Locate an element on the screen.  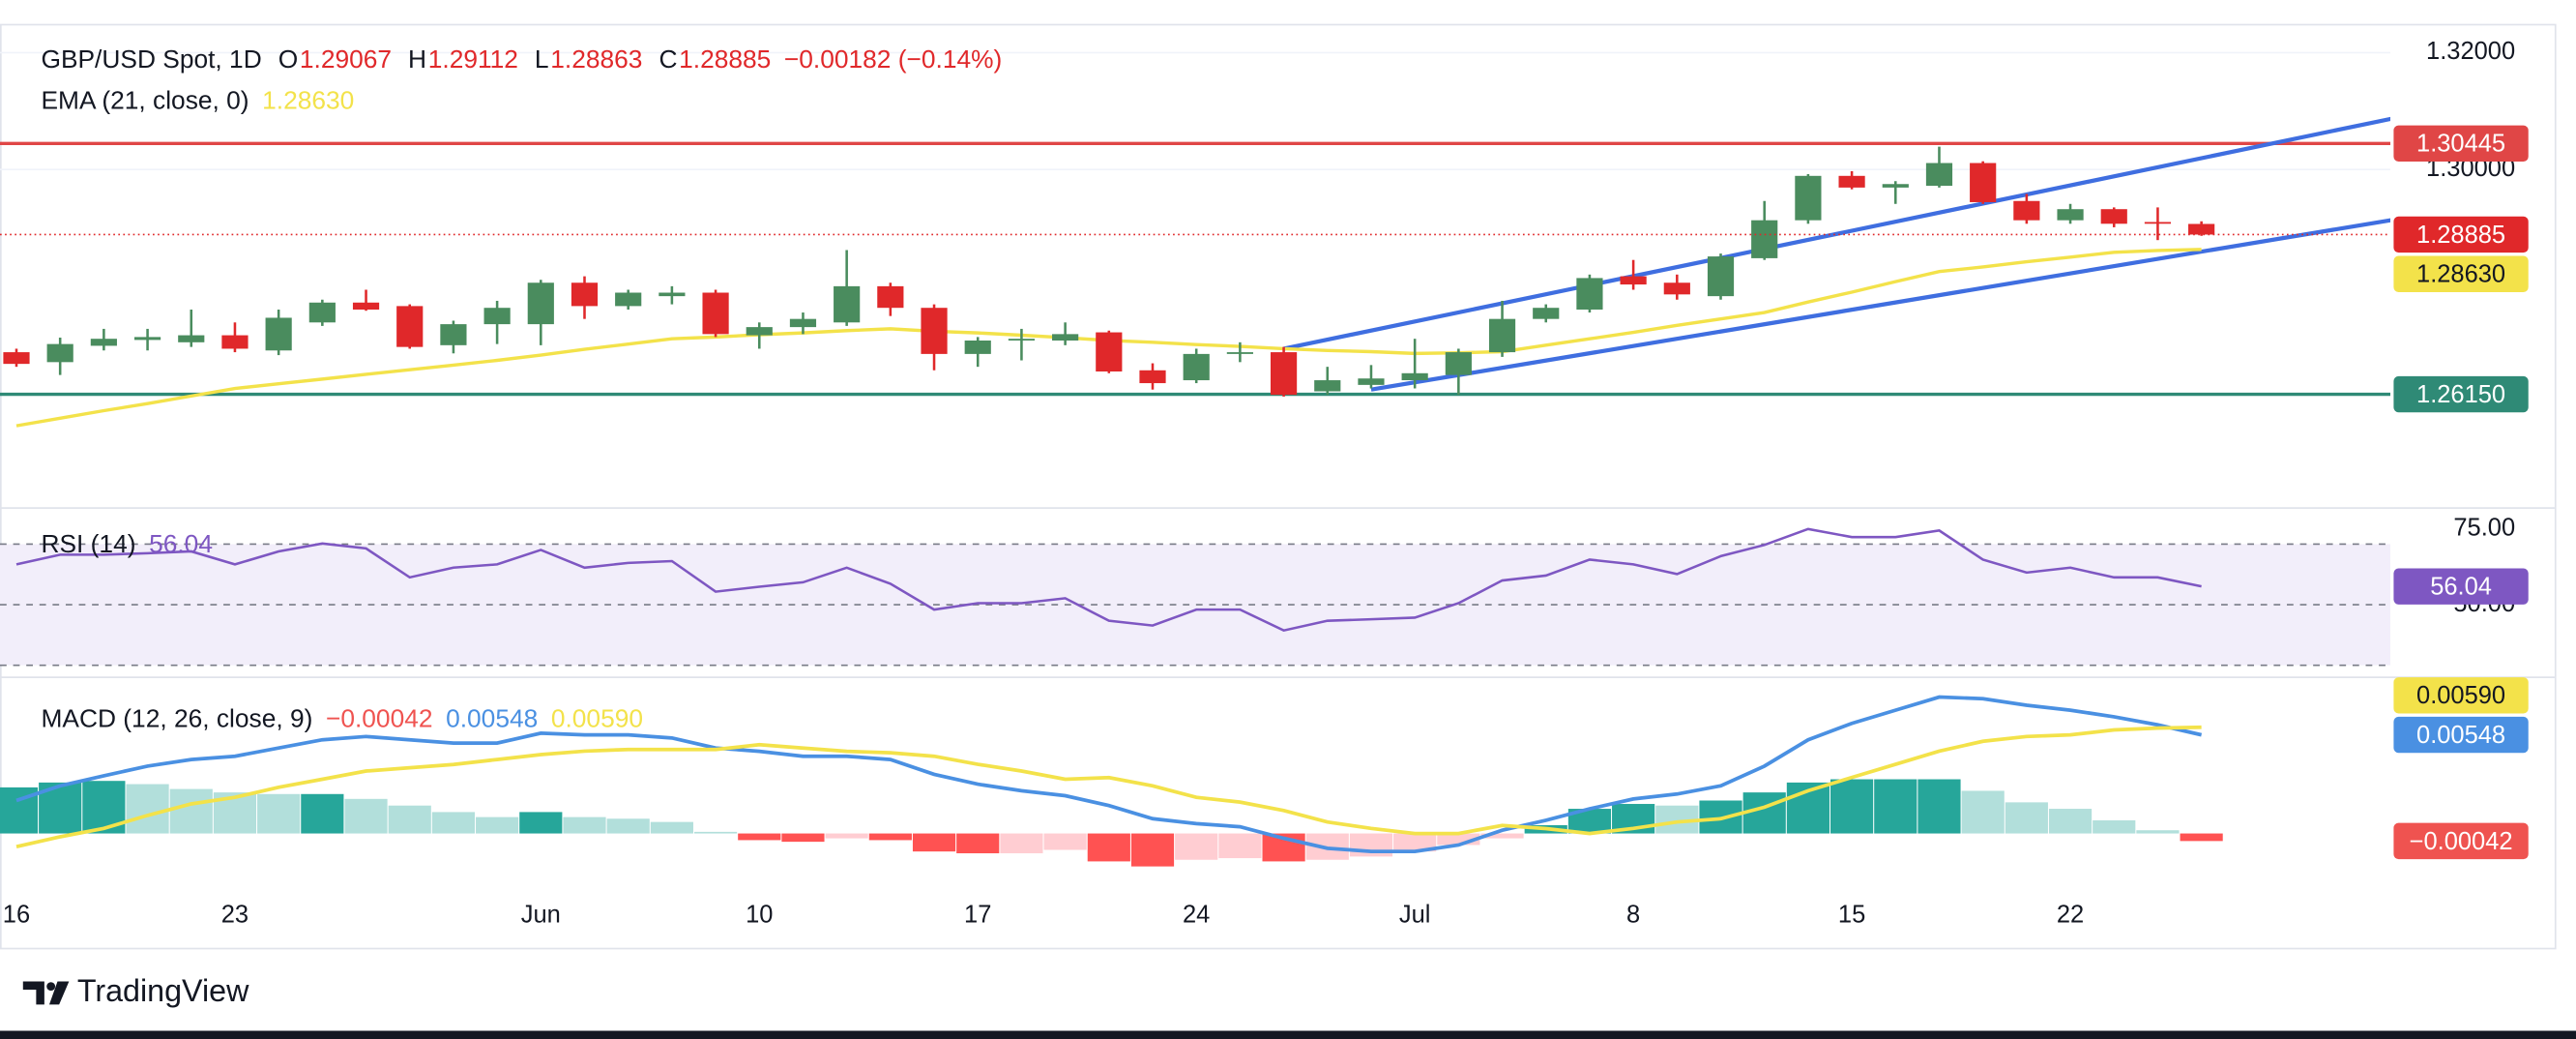
logo: TradingView is located at coordinates (135, 990).